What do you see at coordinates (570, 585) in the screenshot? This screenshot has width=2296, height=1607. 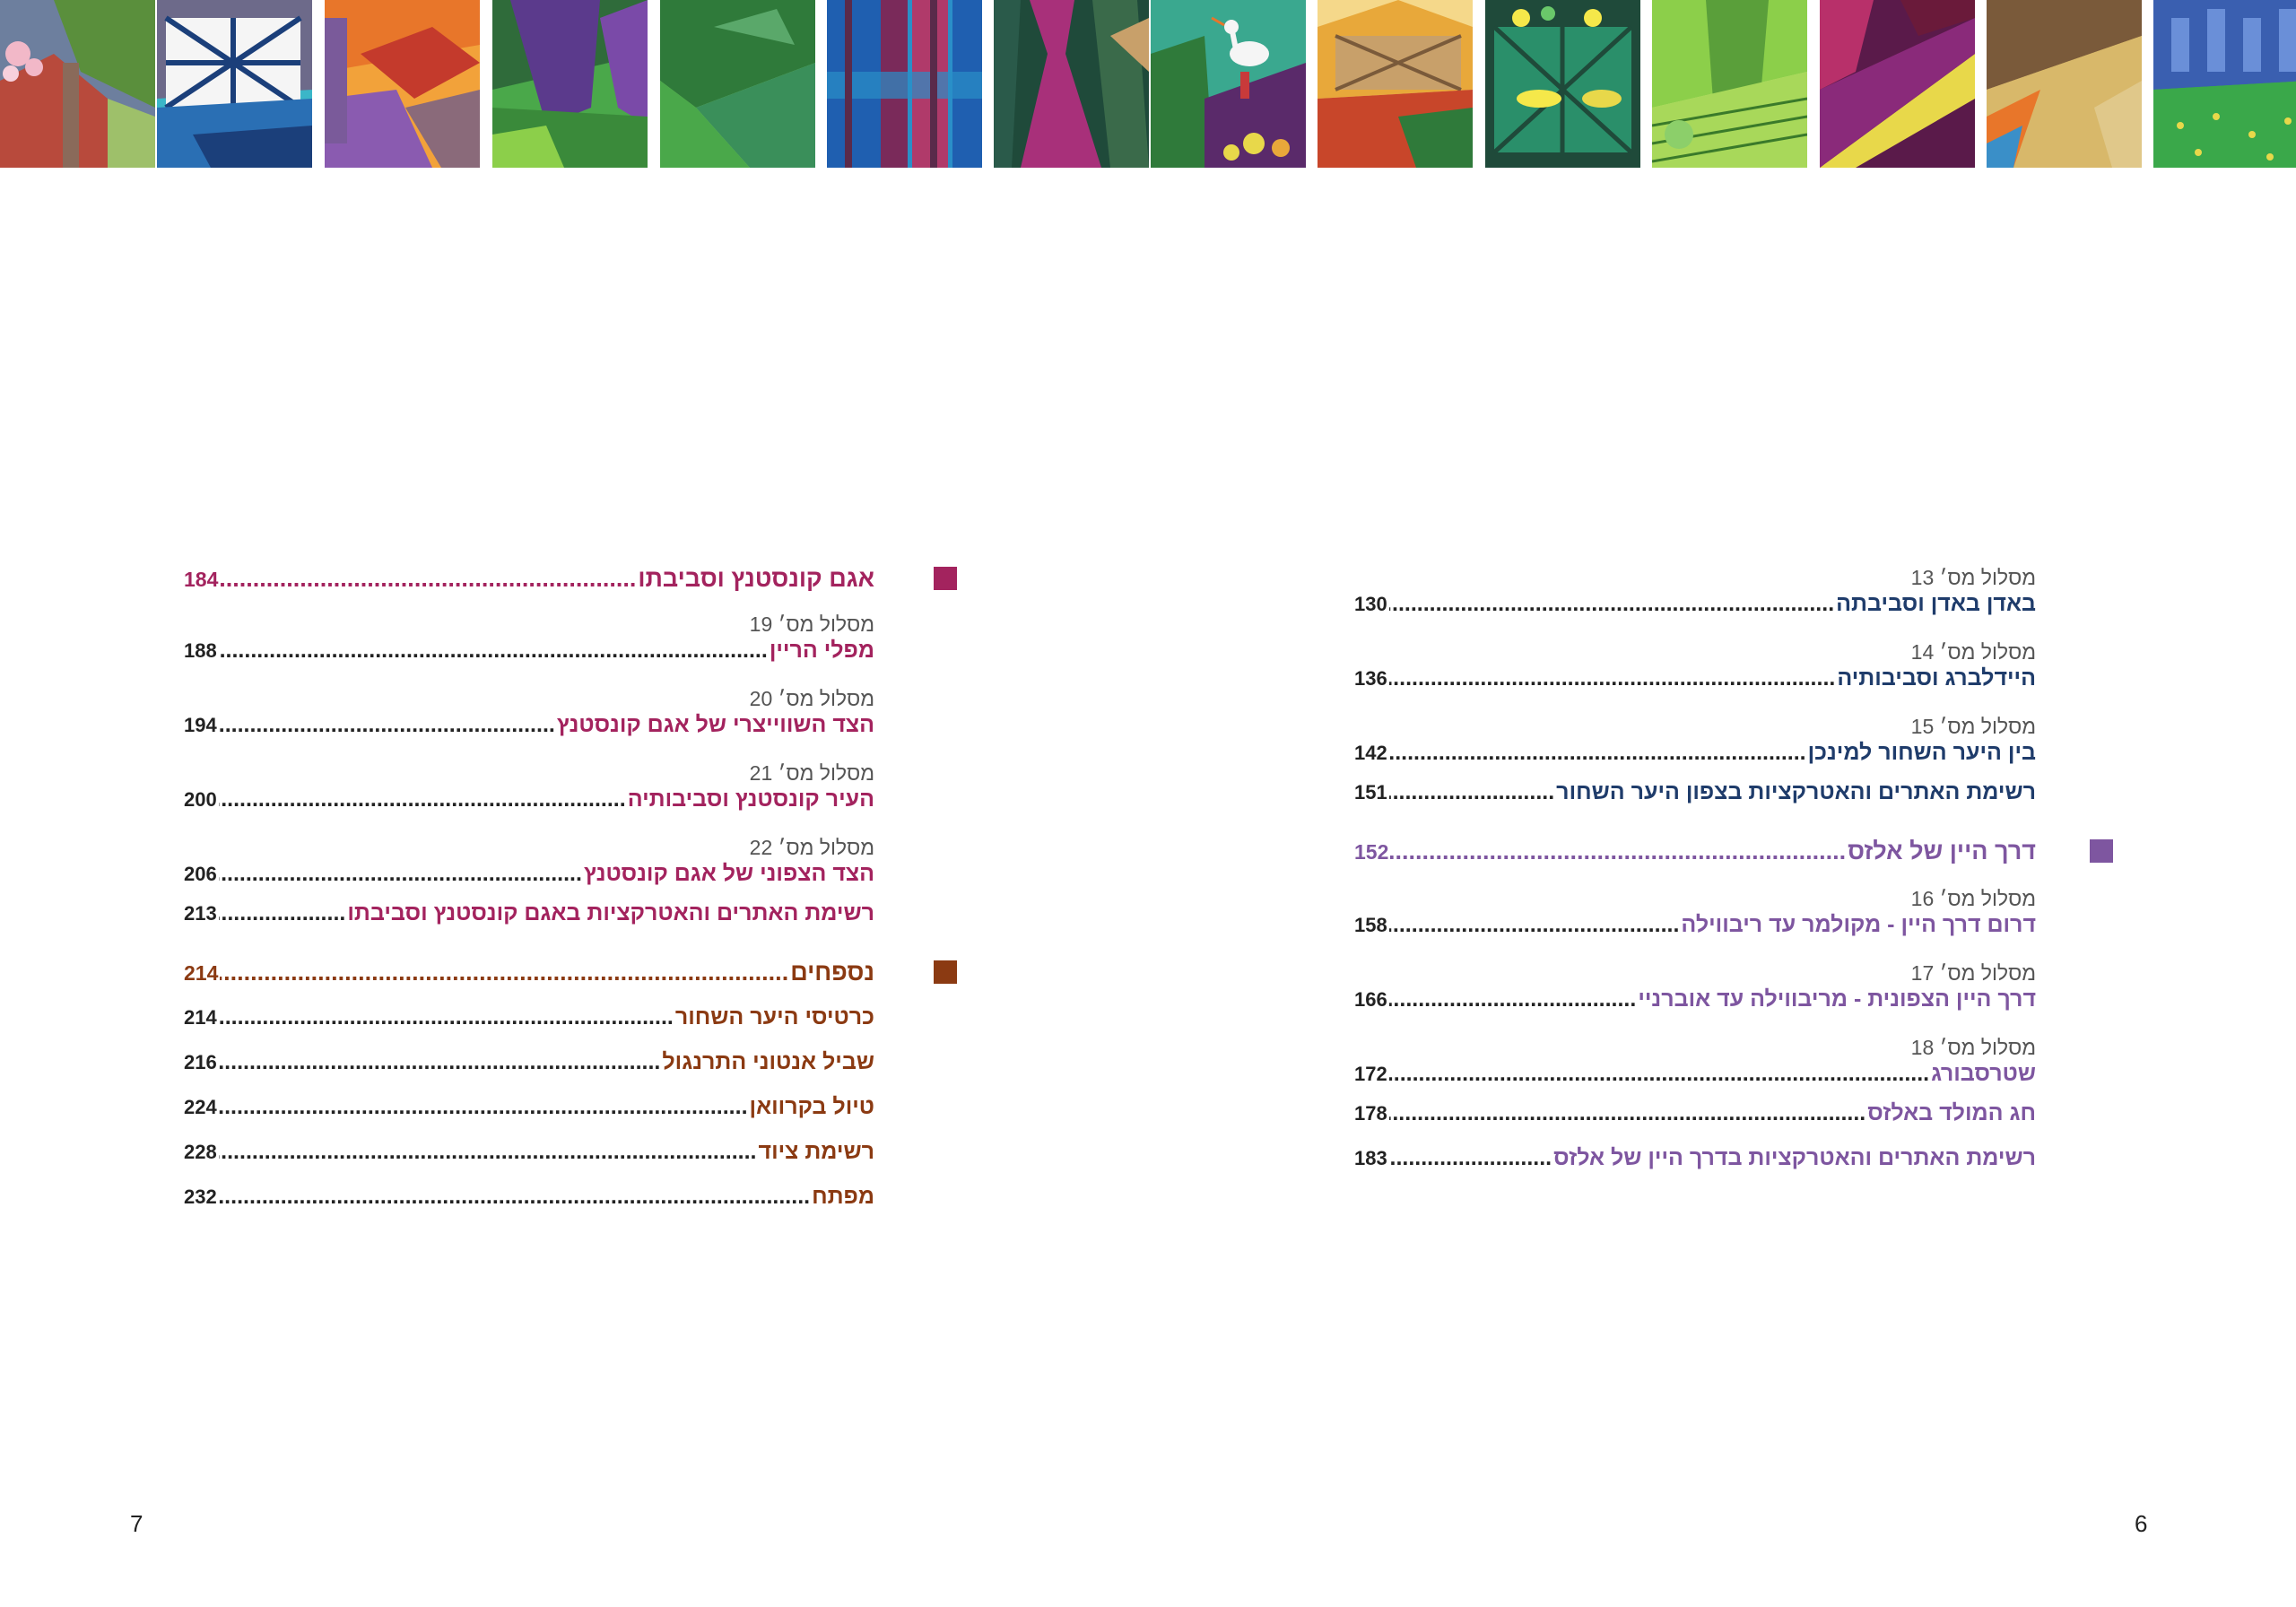 I see `toc-section-heading: אגם קונסטנץ וסביבתו 184` at bounding box center [570, 585].